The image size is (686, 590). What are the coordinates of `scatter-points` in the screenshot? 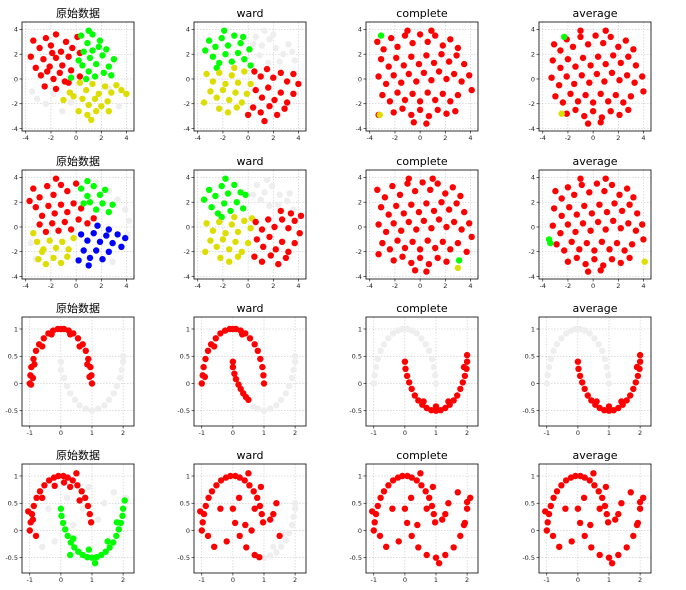 It's located at (252, 221).